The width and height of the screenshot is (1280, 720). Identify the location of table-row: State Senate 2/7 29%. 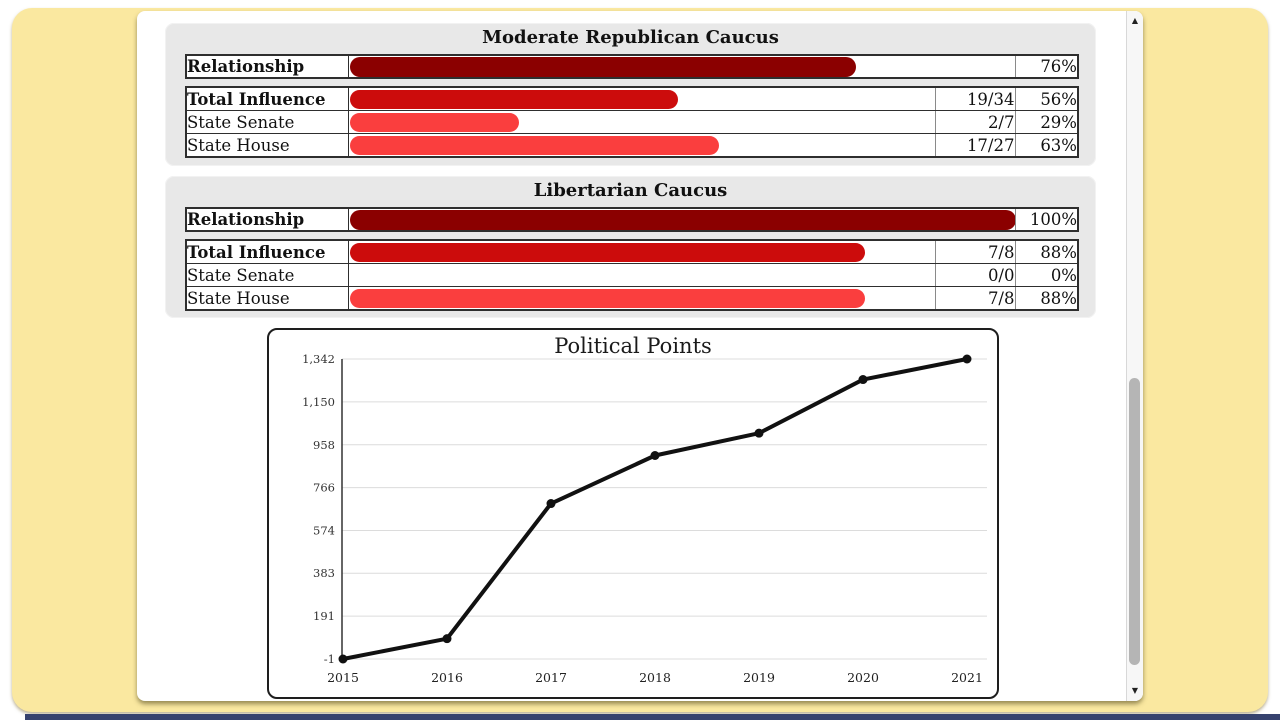
(632, 122).